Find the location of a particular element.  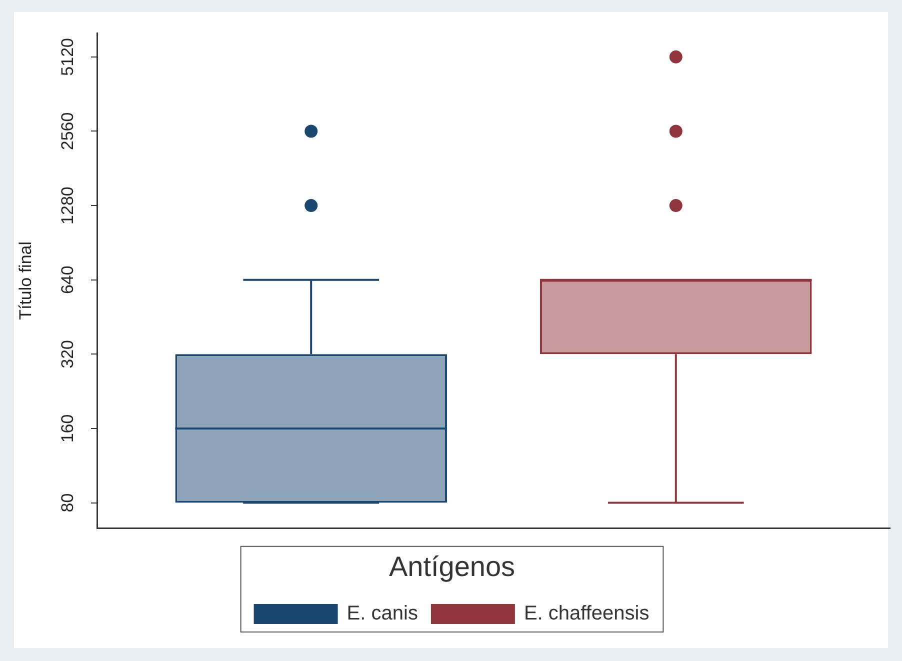

y-tick-label: 1280 is located at coordinates (67, 205).